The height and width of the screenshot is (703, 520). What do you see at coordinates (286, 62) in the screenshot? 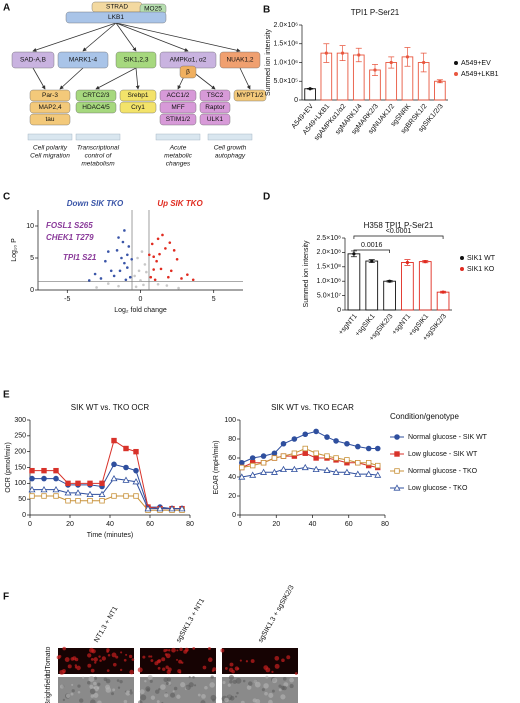
I see `y-tick-label: 1.0×10⁶` at bounding box center [286, 62].